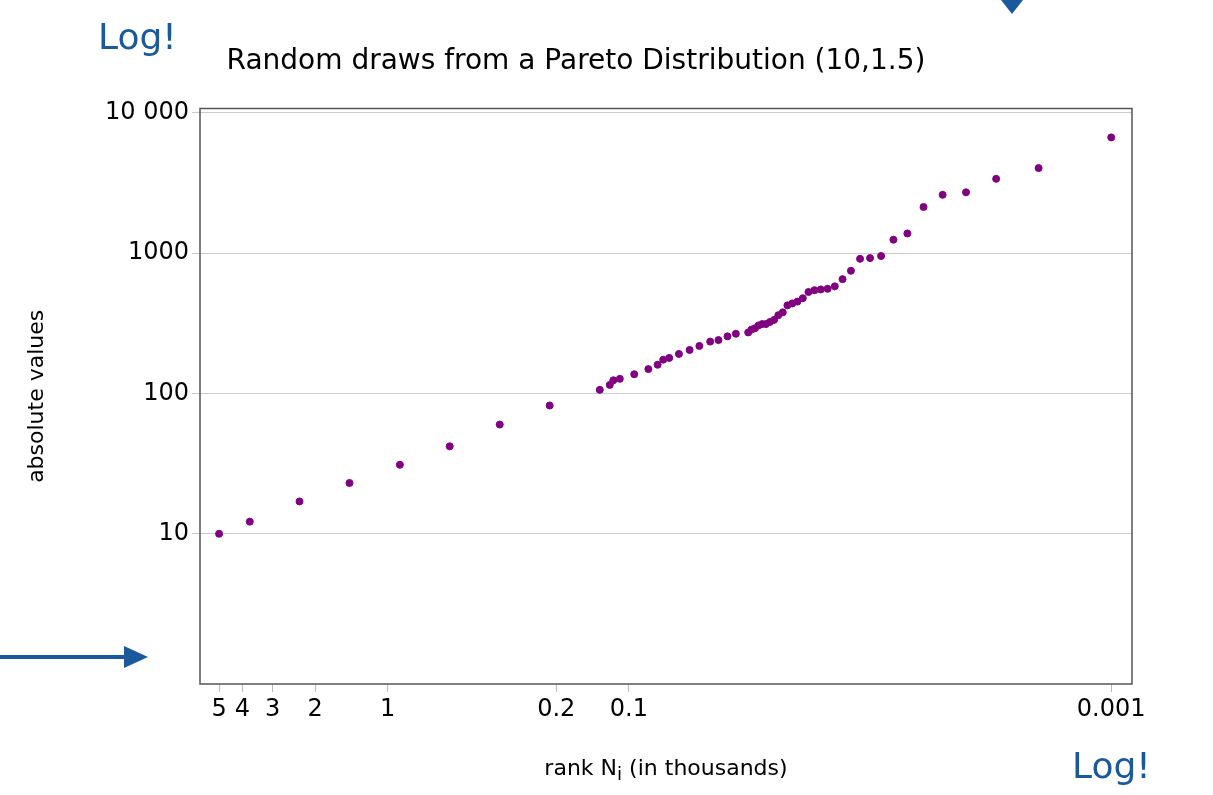 Image resolution: width=1213 pixels, height=795 pixels. I want to click on y-axis-title: absolute values, so click(35, 396).